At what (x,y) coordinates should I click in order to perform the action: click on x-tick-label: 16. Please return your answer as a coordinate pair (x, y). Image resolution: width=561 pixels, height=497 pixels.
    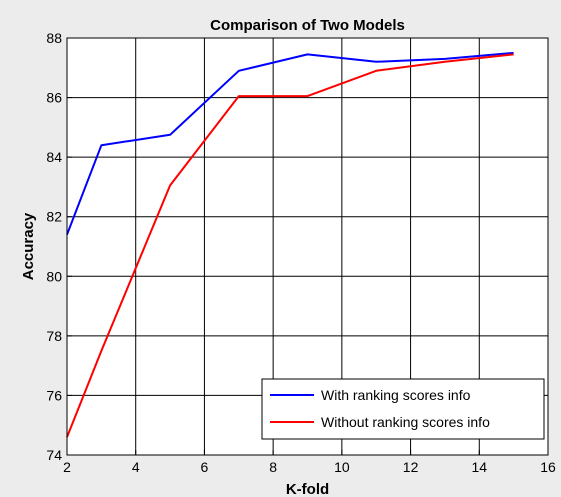
    Looking at the image, I should click on (548, 467).